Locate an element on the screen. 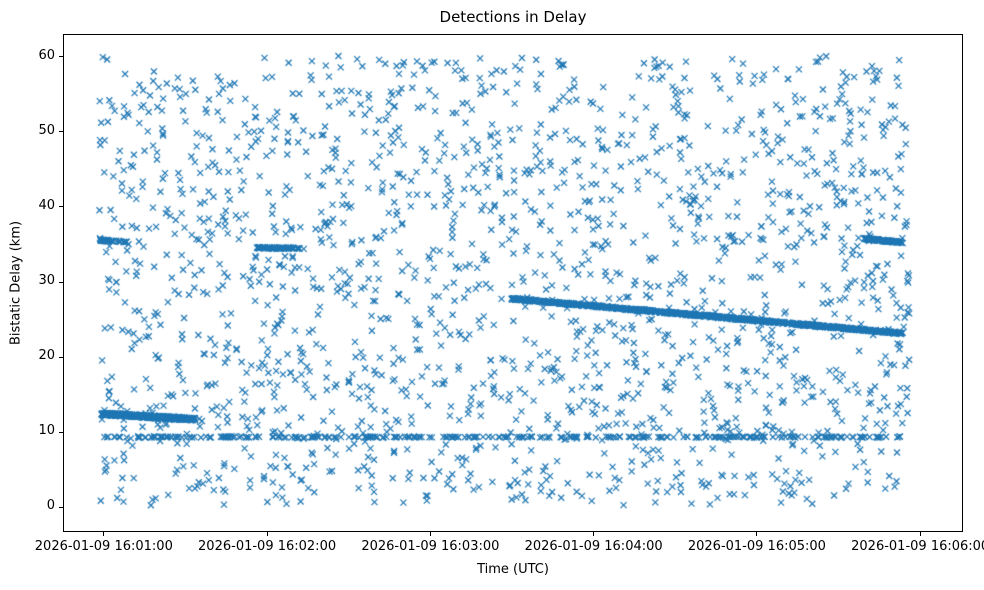 The image size is (984, 590). y-tick-label: 50 is located at coordinates (46, 130).